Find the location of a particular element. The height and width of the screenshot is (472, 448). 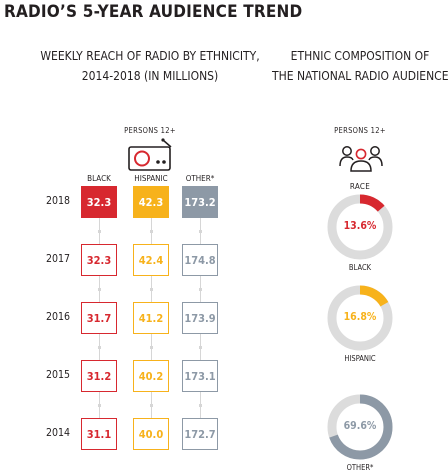

year-label: 2017 is located at coordinates (57, 259).